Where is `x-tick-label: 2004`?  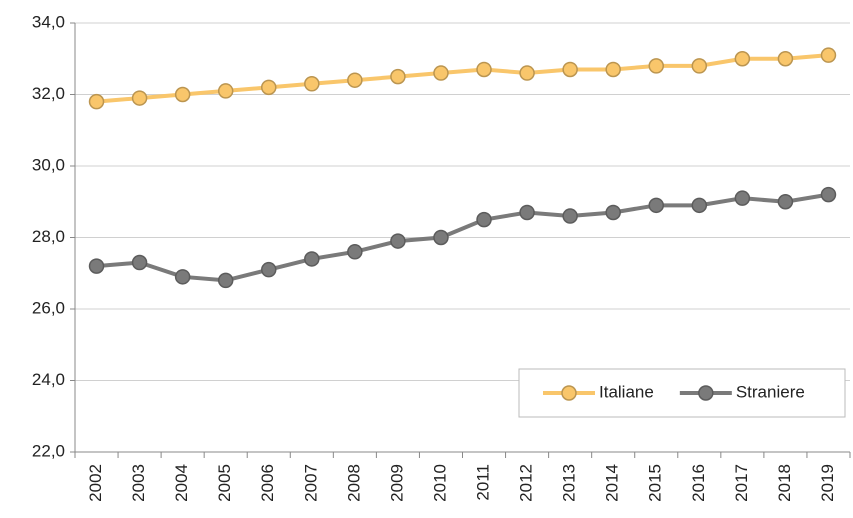 x-tick-label: 2004 is located at coordinates (181, 483).